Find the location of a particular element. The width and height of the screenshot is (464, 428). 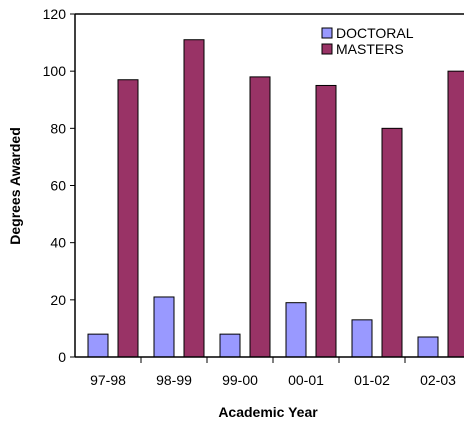

x-tick-label-00-01: 00-01 is located at coordinates (306, 380).